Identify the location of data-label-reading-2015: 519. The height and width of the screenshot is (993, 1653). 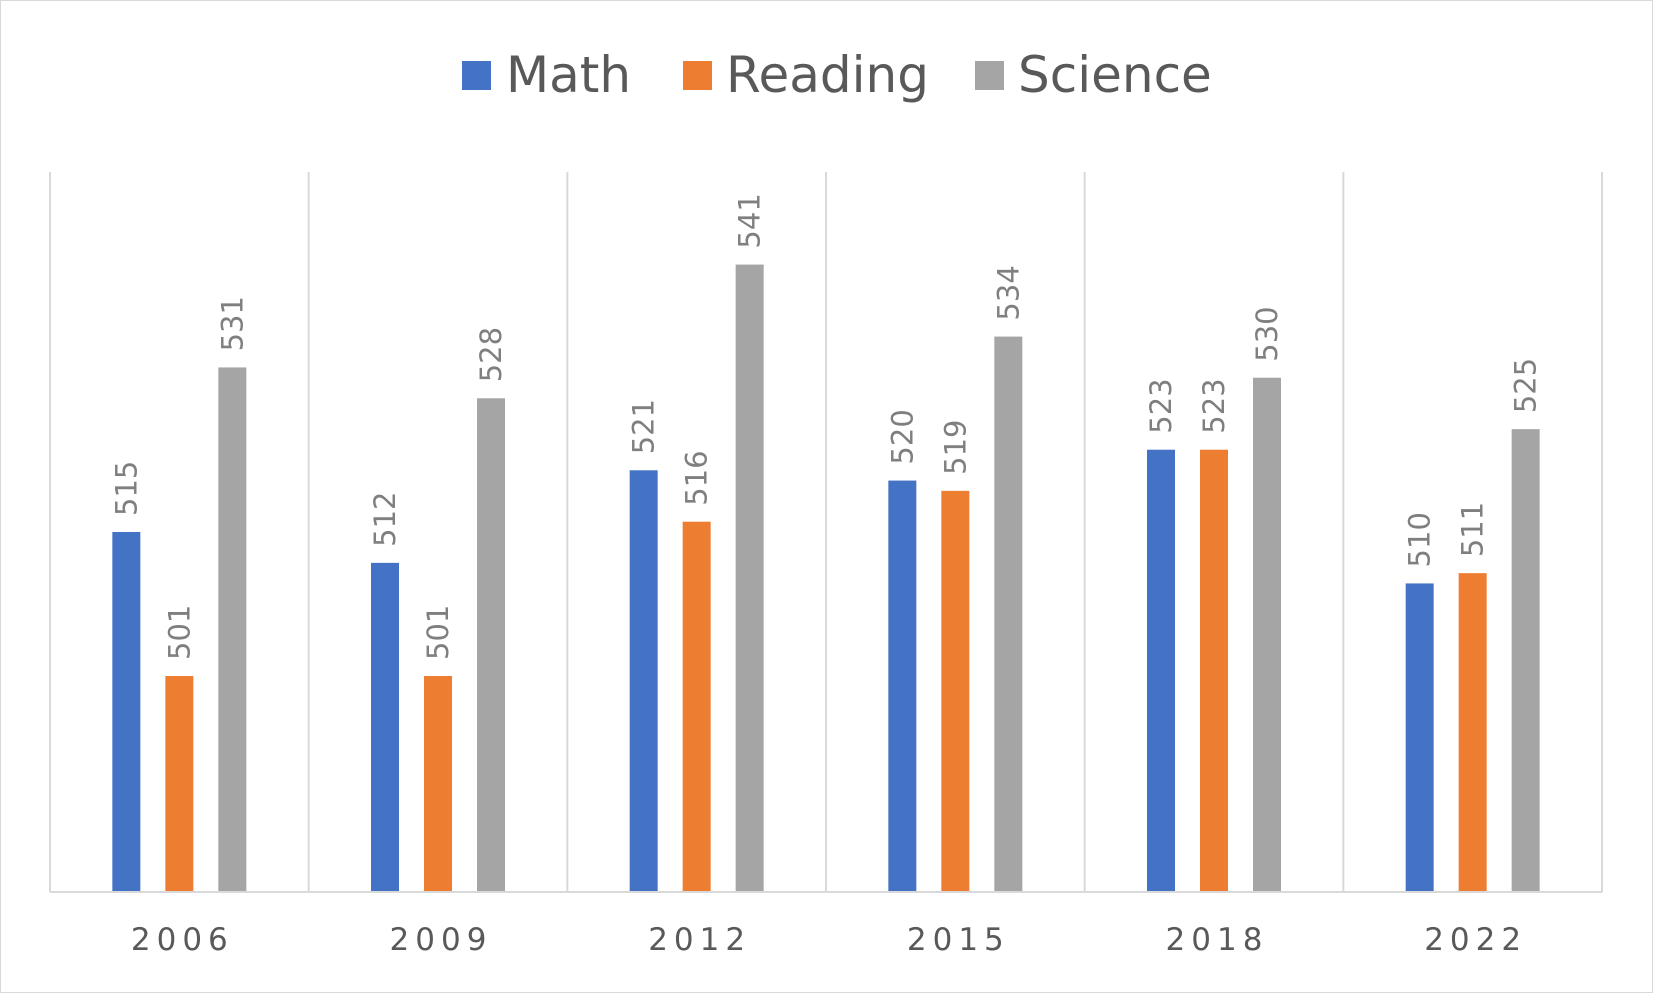
(955, 446).